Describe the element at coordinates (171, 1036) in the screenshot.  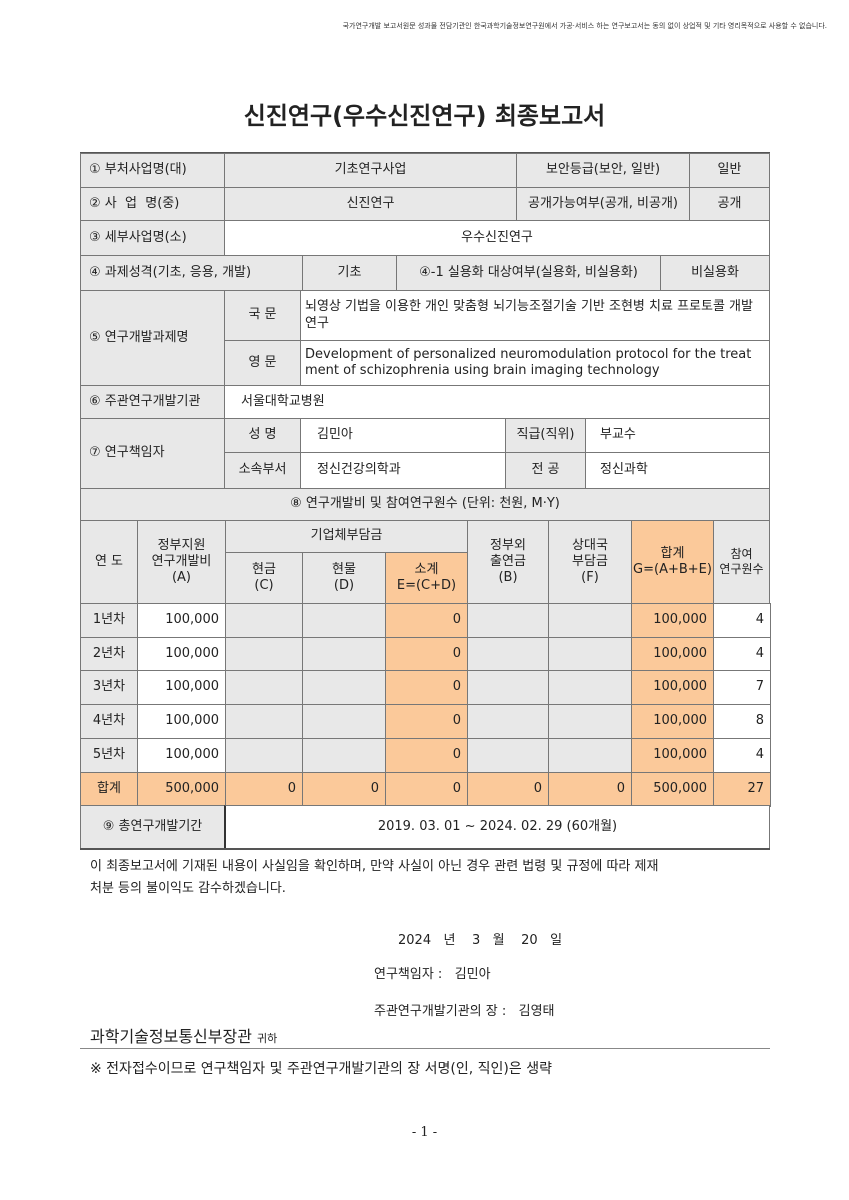
I see `recipient-name: 과학기술정보통신부장관` at that location.